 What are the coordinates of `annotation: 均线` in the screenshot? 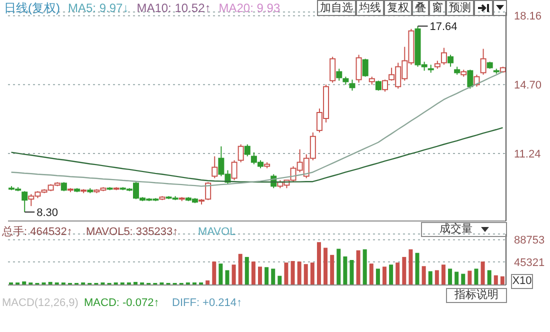 It's located at (370, 8).